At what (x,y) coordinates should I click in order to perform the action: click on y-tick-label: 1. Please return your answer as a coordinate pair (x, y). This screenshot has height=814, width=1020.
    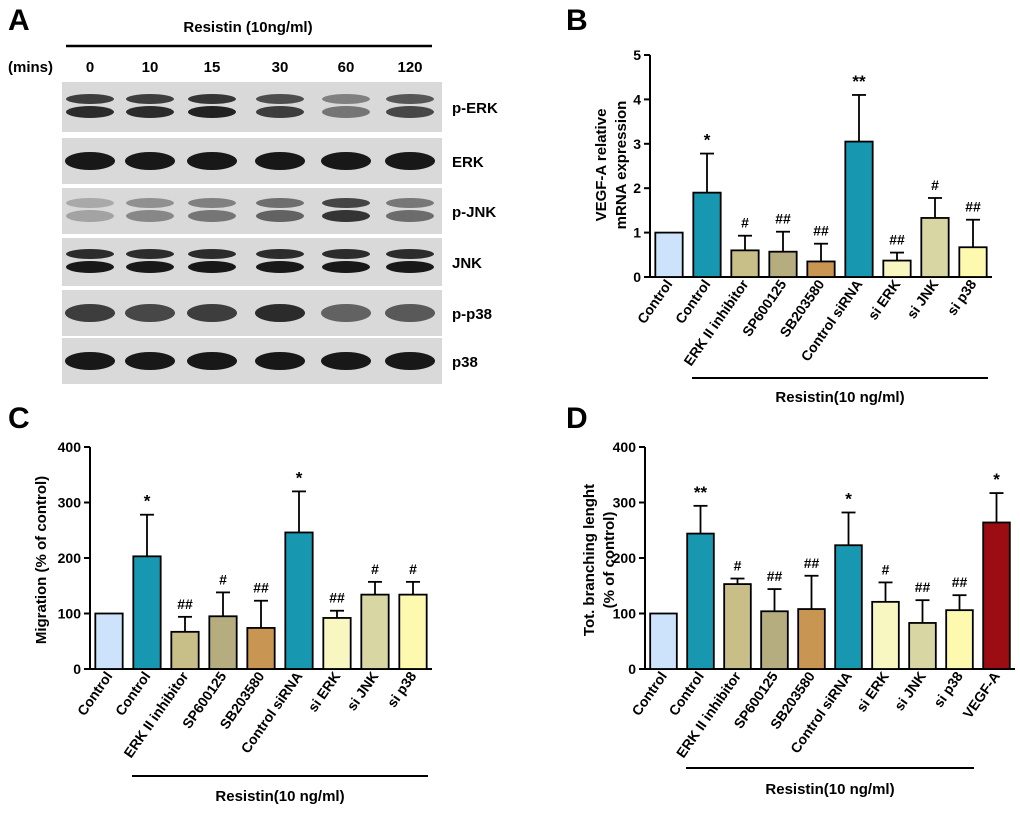
    Looking at the image, I should click on (637, 233).